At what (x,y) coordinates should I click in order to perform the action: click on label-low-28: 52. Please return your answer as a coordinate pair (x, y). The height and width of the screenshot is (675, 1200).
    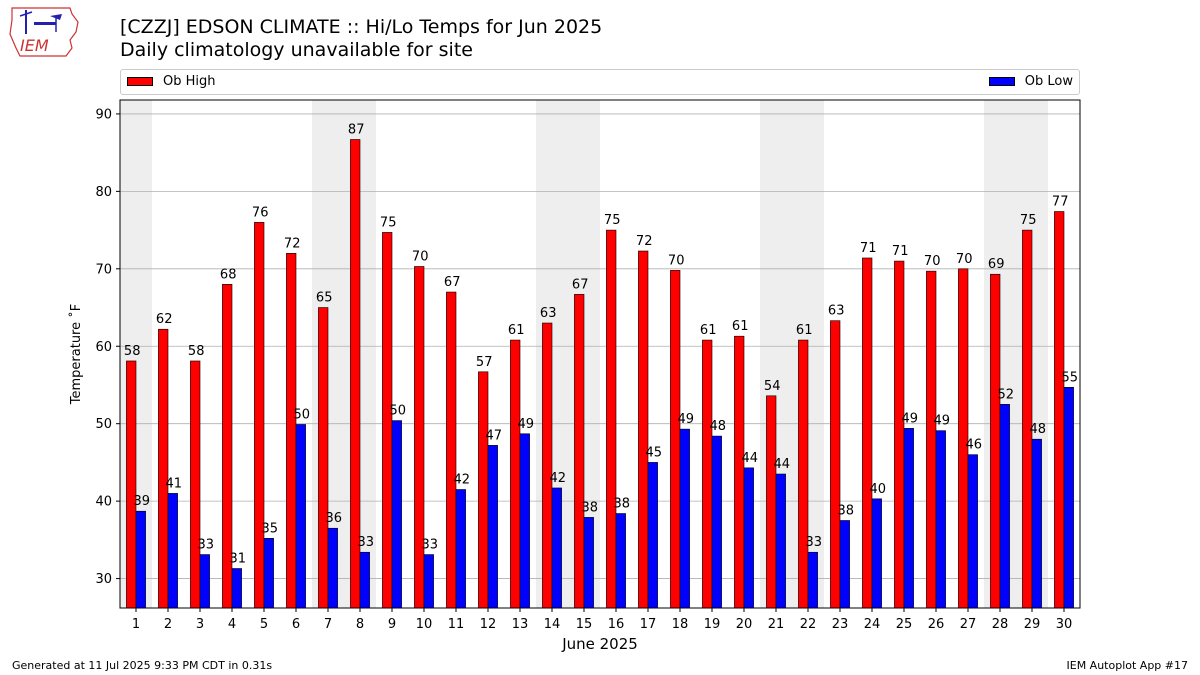
    Looking at the image, I should click on (1006, 394).